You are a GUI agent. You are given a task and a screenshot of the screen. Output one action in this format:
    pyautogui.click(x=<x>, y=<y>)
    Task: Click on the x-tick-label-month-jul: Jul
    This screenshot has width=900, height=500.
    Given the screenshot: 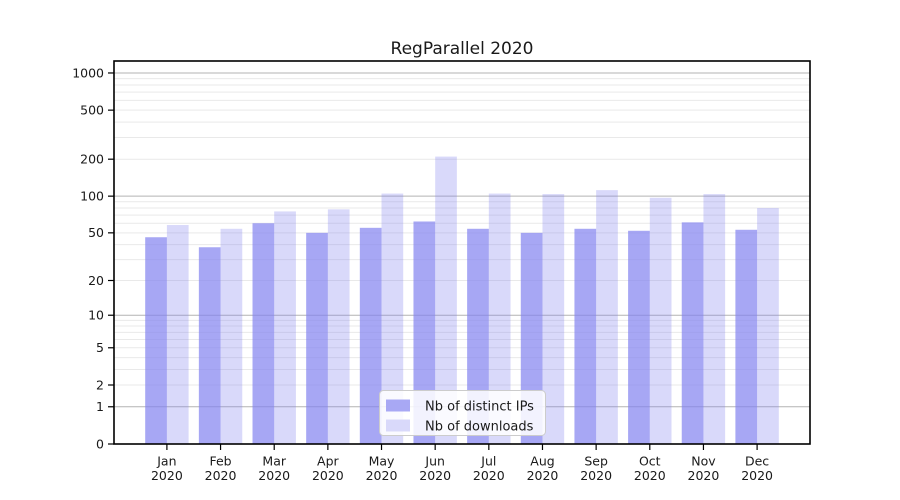 What is the action you would take?
    pyautogui.click(x=488, y=461)
    